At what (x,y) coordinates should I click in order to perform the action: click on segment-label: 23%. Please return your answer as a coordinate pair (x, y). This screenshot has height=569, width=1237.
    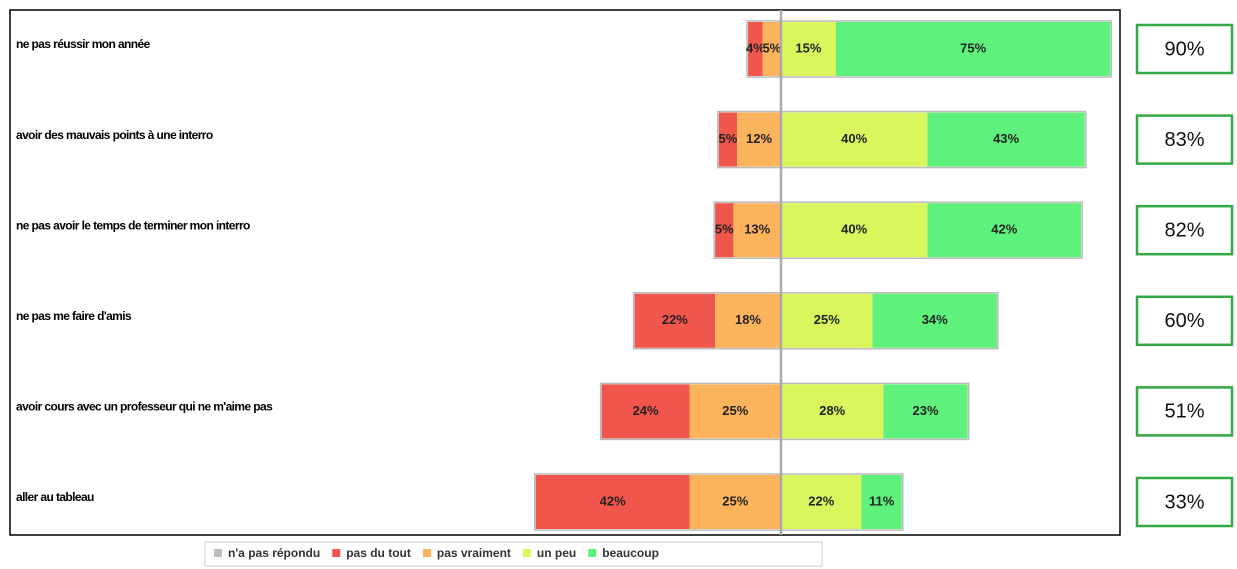
    Looking at the image, I should click on (926, 410).